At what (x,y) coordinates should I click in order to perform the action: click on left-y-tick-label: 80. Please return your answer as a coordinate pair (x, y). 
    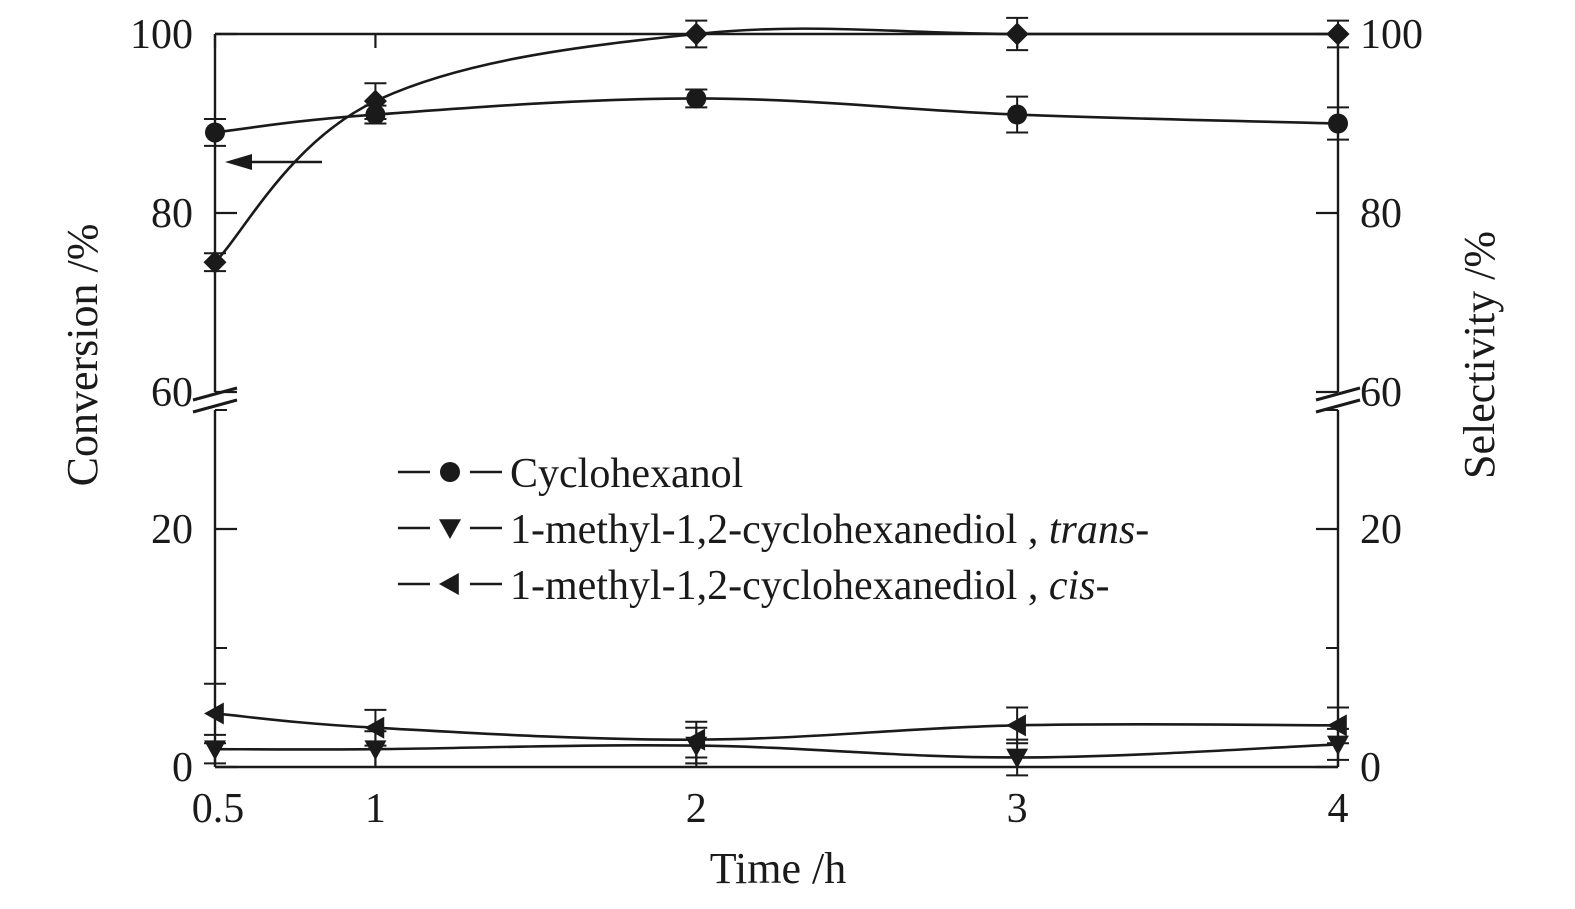
    Looking at the image, I should click on (172, 214).